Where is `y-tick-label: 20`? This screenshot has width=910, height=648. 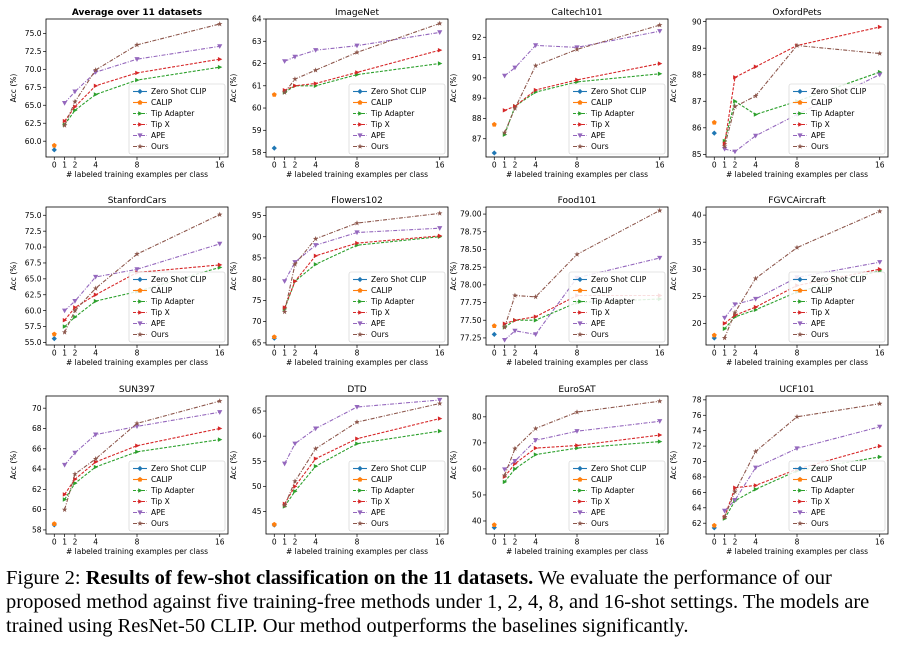 y-tick-label: 20 is located at coordinates (697, 323).